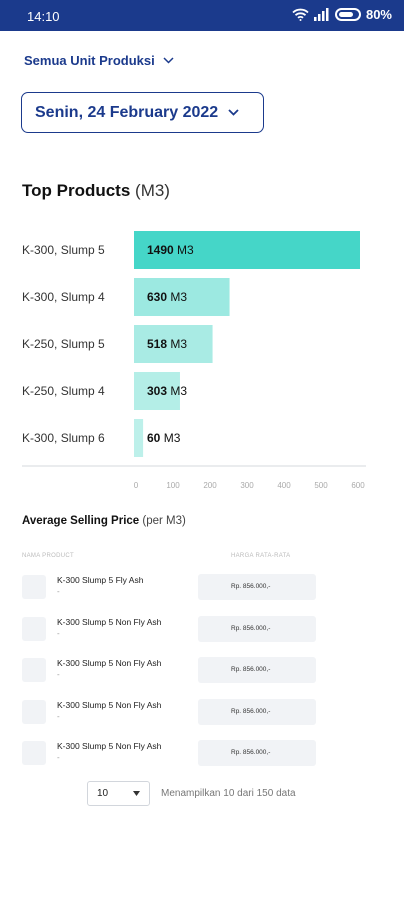 The height and width of the screenshot is (900, 404). I want to click on date-label: Senin, 24 February 2022, so click(127, 112).